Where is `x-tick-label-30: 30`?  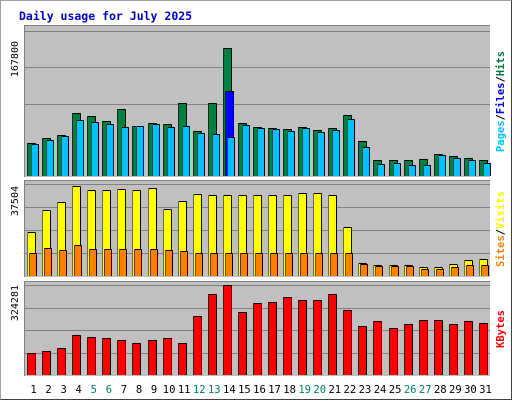 x-tick-label-30: 30 is located at coordinates (470, 390).